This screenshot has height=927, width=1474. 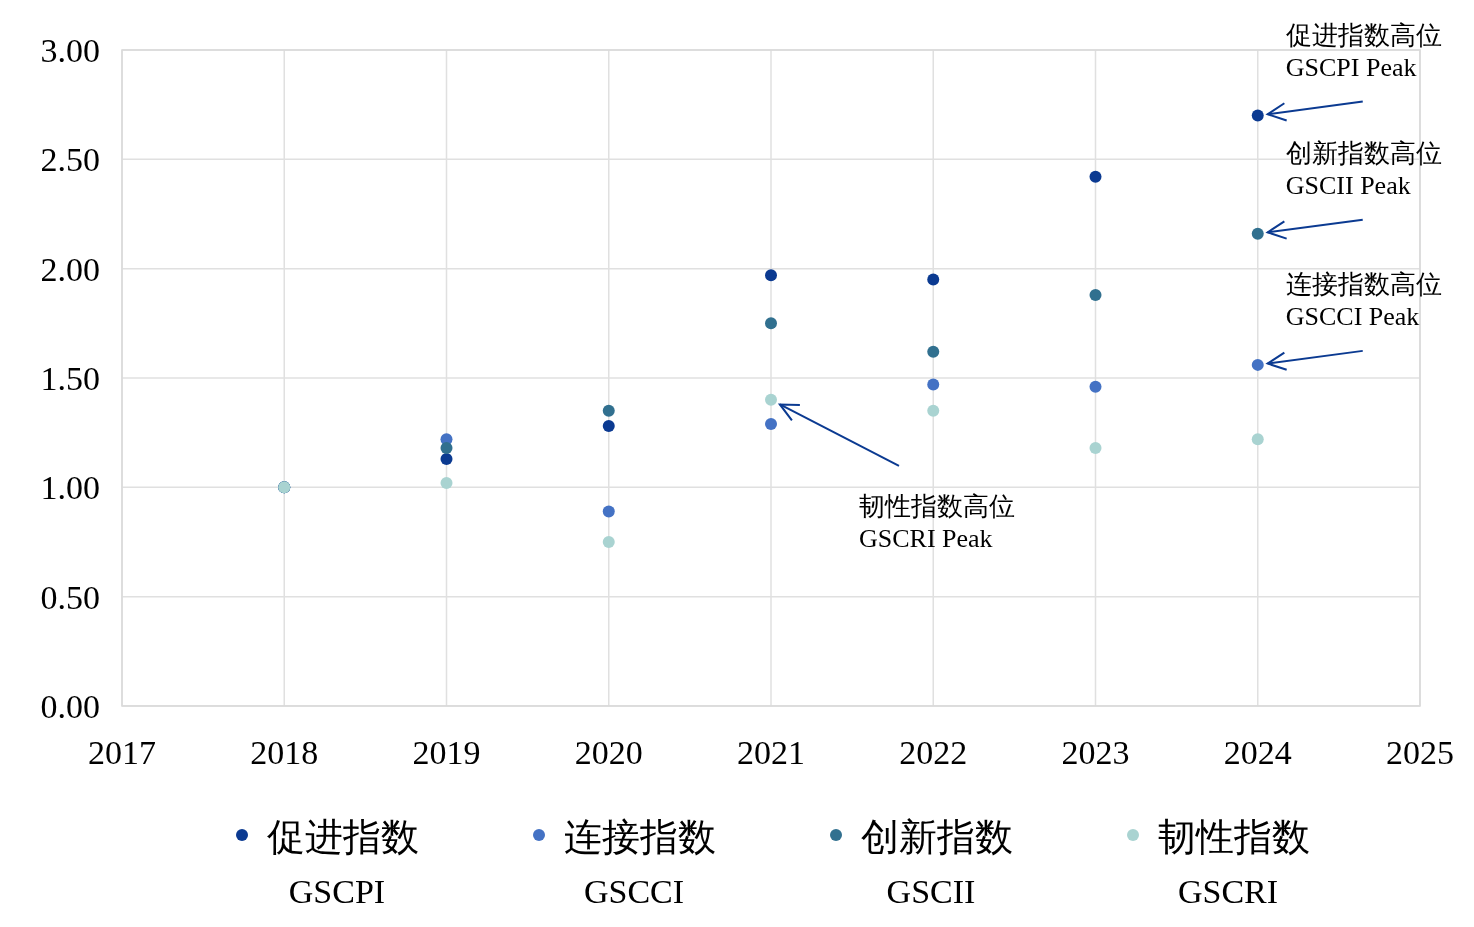 I want to click on x-tick-label: 2024, so click(x=1257, y=752).